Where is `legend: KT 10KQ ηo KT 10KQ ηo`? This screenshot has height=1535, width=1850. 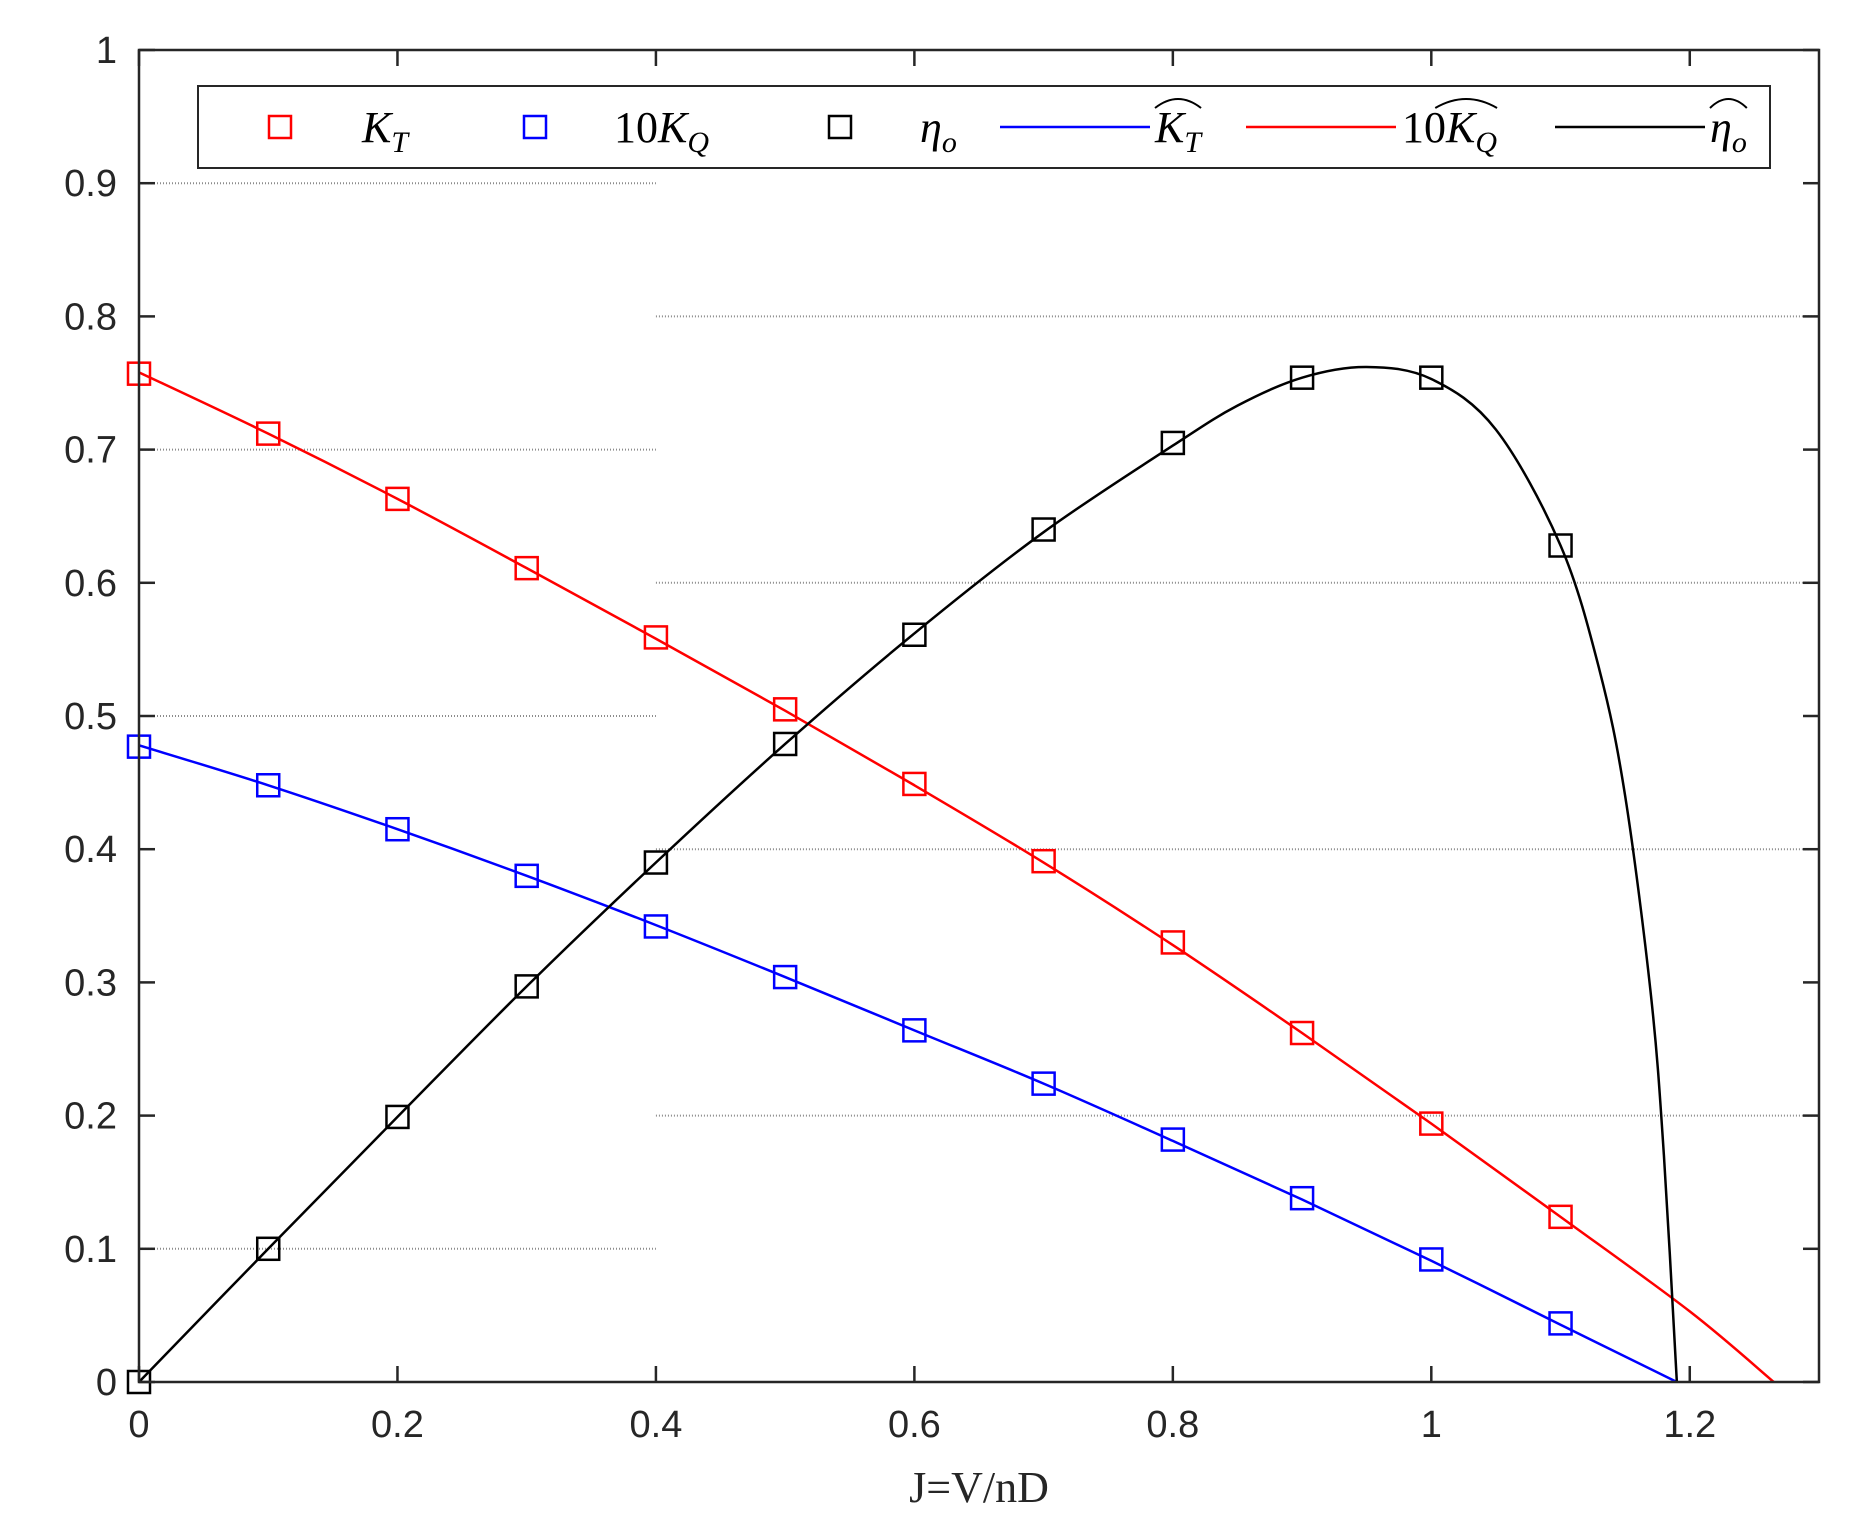 legend: KT 10KQ ηo KT 10KQ ηo is located at coordinates (984, 127).